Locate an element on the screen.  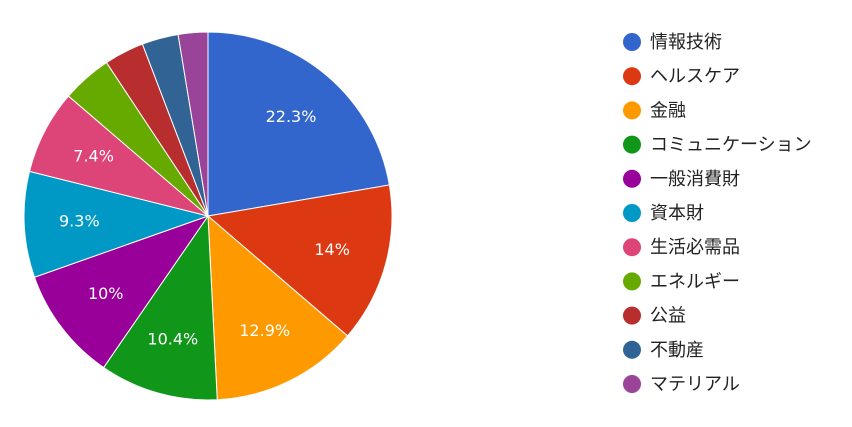
legend-label: 公益 is located at coordinates (668, 316).